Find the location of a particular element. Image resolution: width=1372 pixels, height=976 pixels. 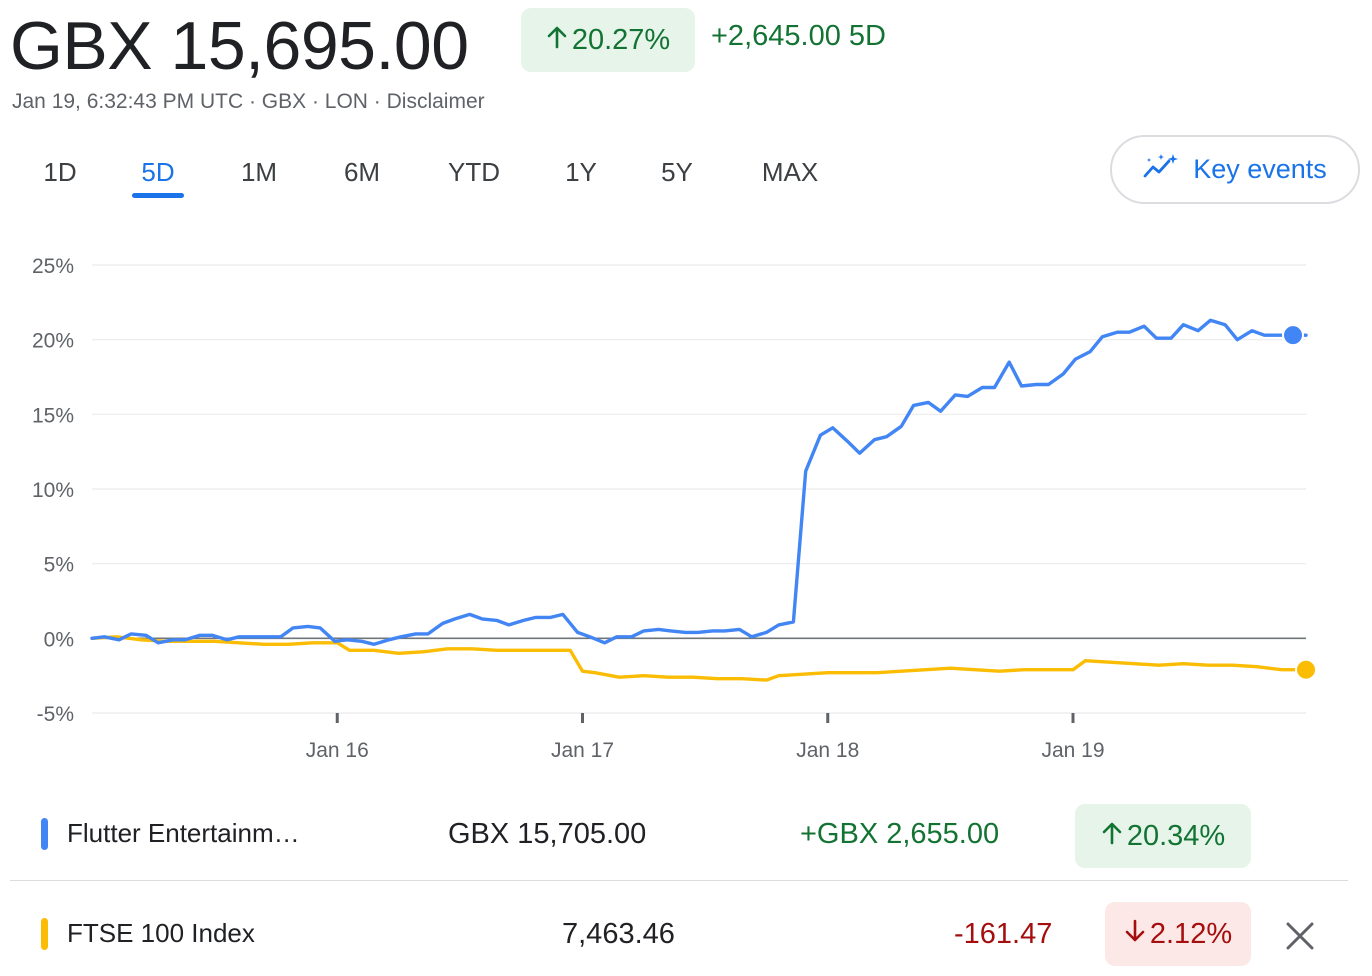

y-tick-label: 25% is located at coordinates (53, 266).